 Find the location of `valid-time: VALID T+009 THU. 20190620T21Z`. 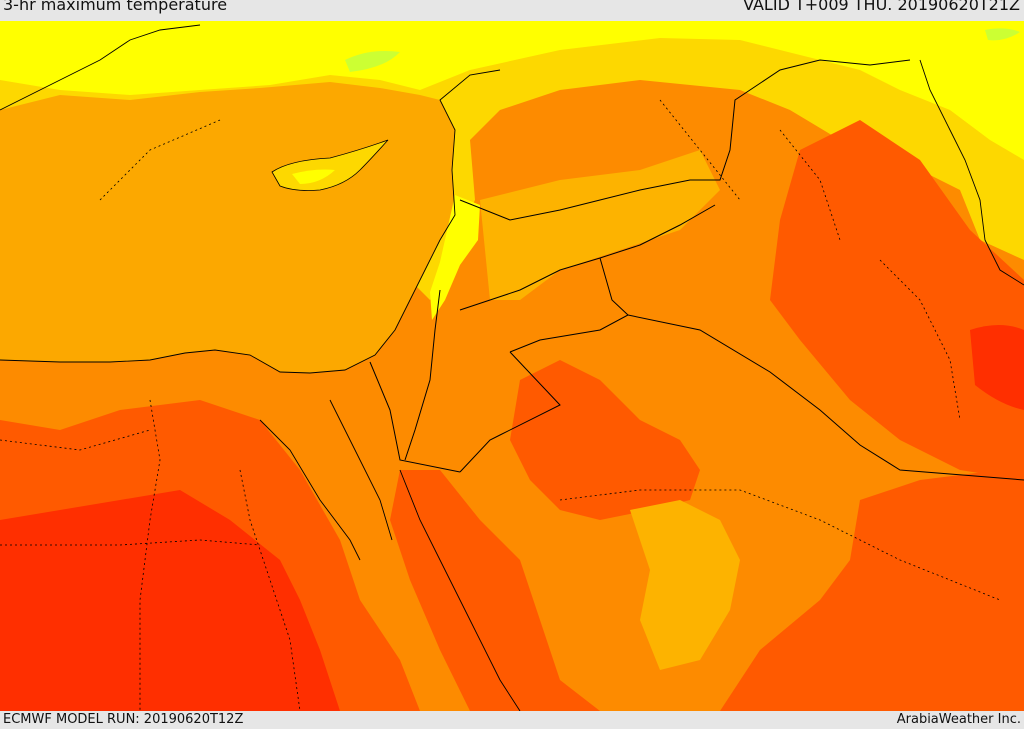

valid-time: VALID T+009 THU. 20190620T21Z is located at coordinates (881, 7).